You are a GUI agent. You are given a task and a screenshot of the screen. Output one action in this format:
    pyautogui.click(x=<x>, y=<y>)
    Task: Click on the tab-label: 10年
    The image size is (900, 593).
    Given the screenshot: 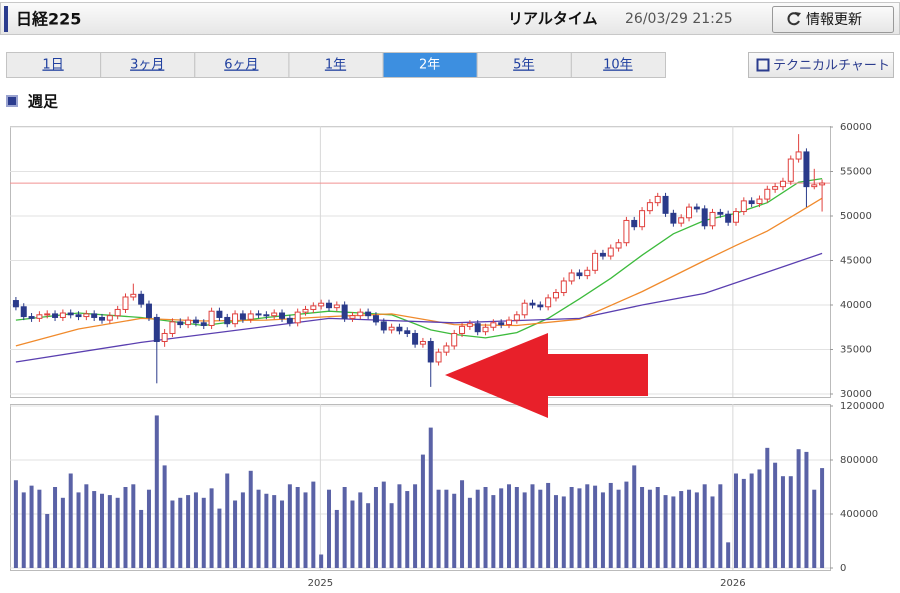 What is the action you would take?
    pyautogui.click(x=618, y=65)
    